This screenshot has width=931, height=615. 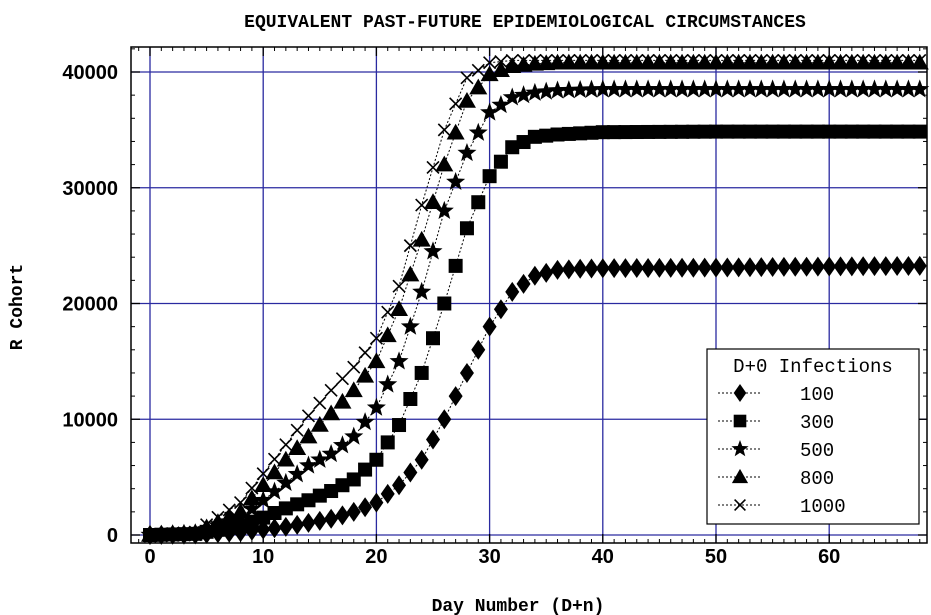 What do you see at coordinates (90, 420) in the screenshot?
I see `y-tick-label: 10000` at bounding box center [90, 420].